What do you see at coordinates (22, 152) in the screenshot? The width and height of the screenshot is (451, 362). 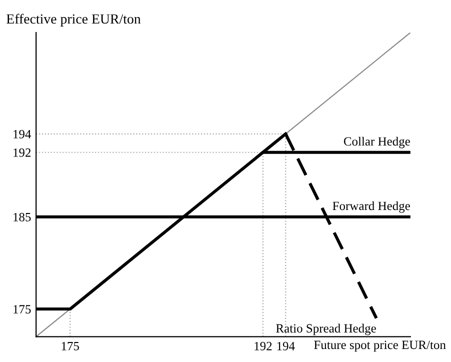 I see `y-tick-label: 192` at bounding box center [22, 152].